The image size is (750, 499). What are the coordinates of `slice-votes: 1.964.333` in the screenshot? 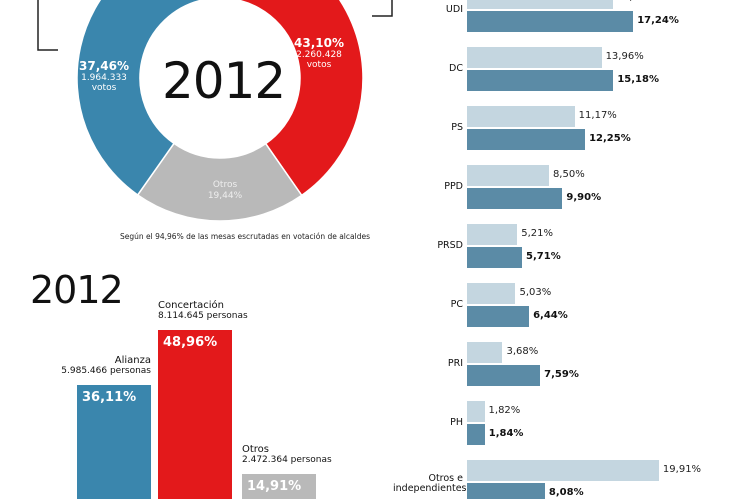 It's located at (104, 78).